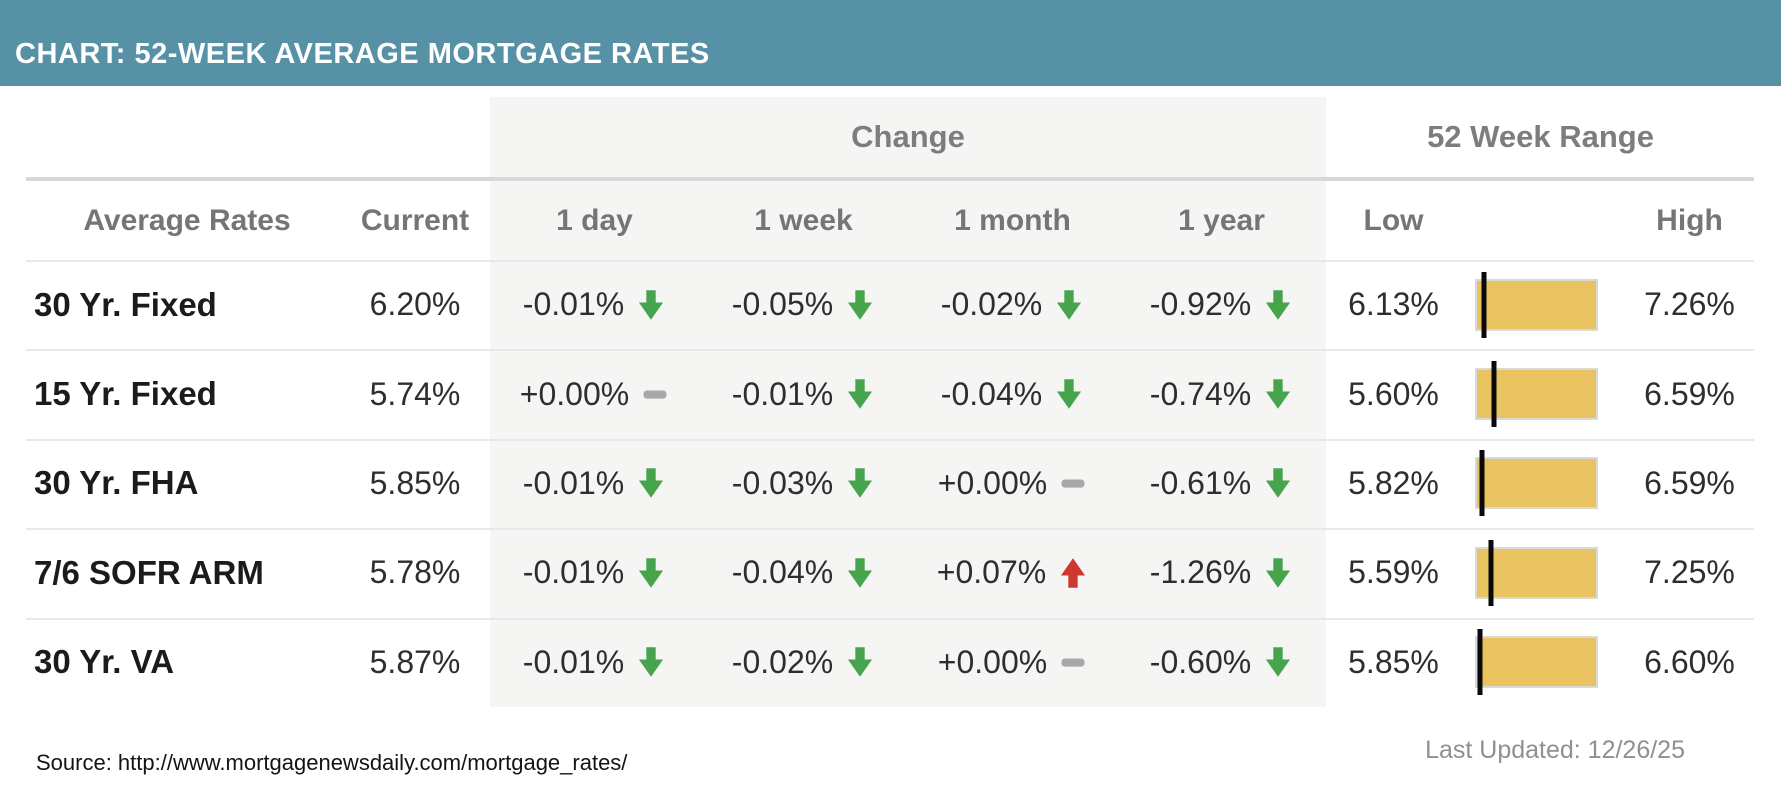 This screenshot has height=797, width=1781. What do you see at coordinates (415, 661) in the screenshot?
I see `current-rate-value: 5.87%` at bounding box center [415, 661].